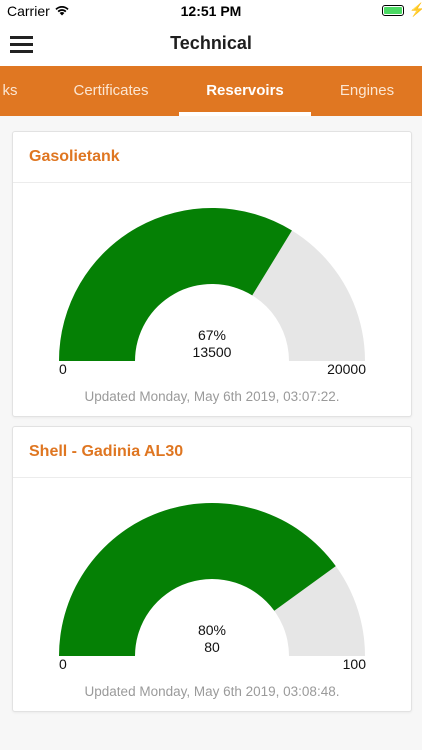 The width and height of the screenshot is (422, 750). Describe the element at coordinates (245, 114) in the screenshot. I see `active-tab-indicator` at that location.